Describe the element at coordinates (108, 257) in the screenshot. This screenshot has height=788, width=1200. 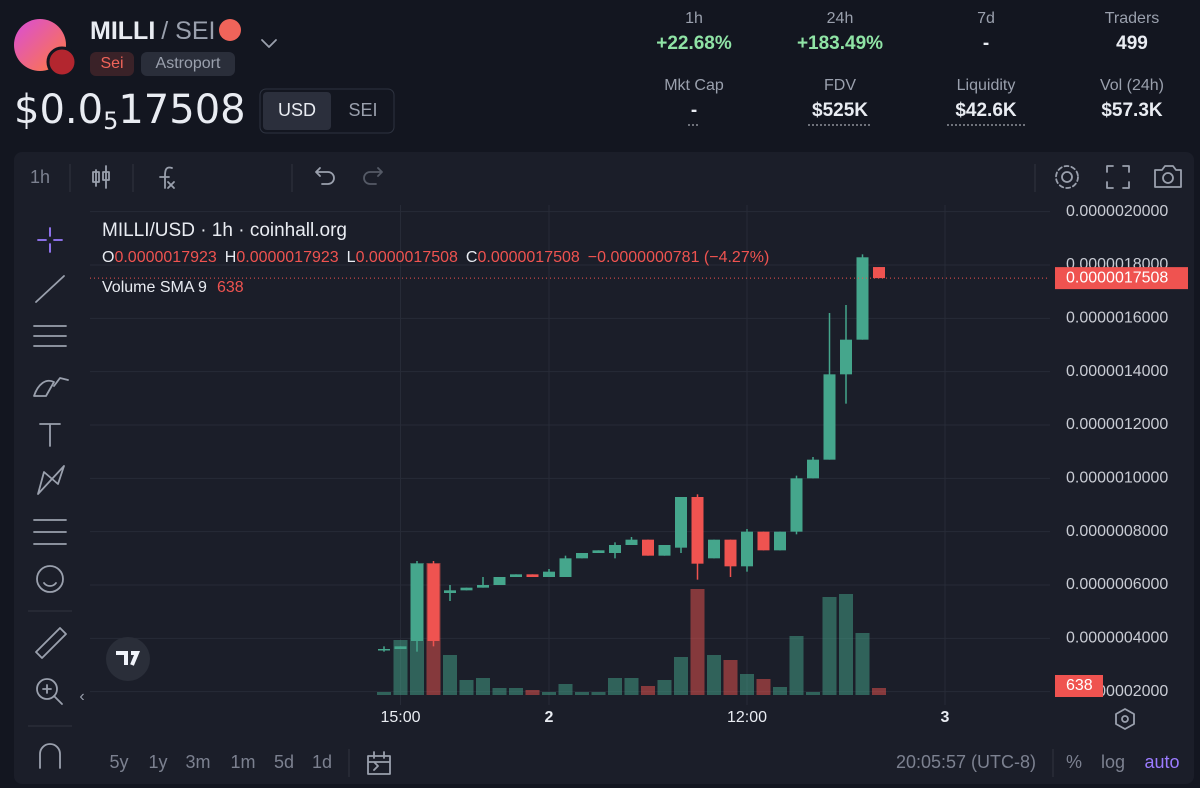
I see `ohlc-key: O` at that location.